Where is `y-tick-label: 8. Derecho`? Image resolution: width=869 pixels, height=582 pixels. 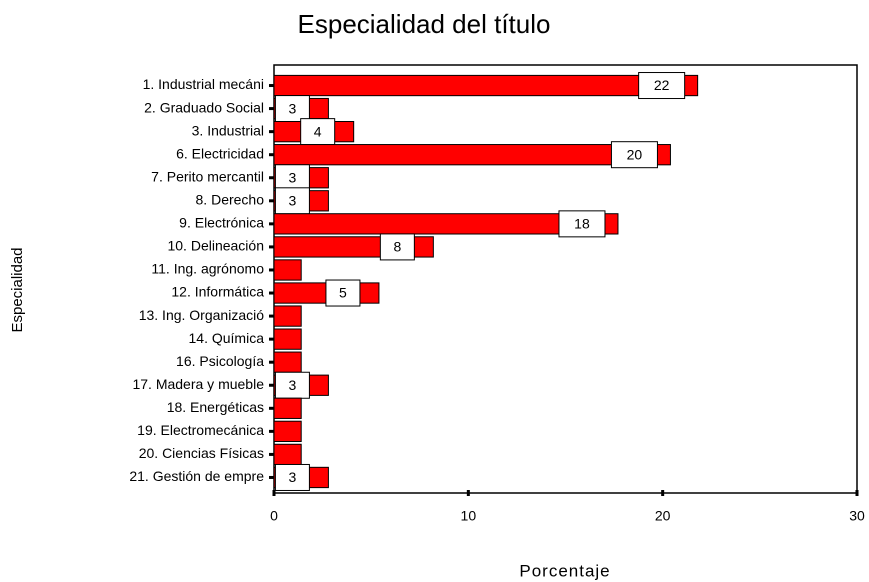
y-tick-label: 8. Derecho is located at coordinates (230, 200).